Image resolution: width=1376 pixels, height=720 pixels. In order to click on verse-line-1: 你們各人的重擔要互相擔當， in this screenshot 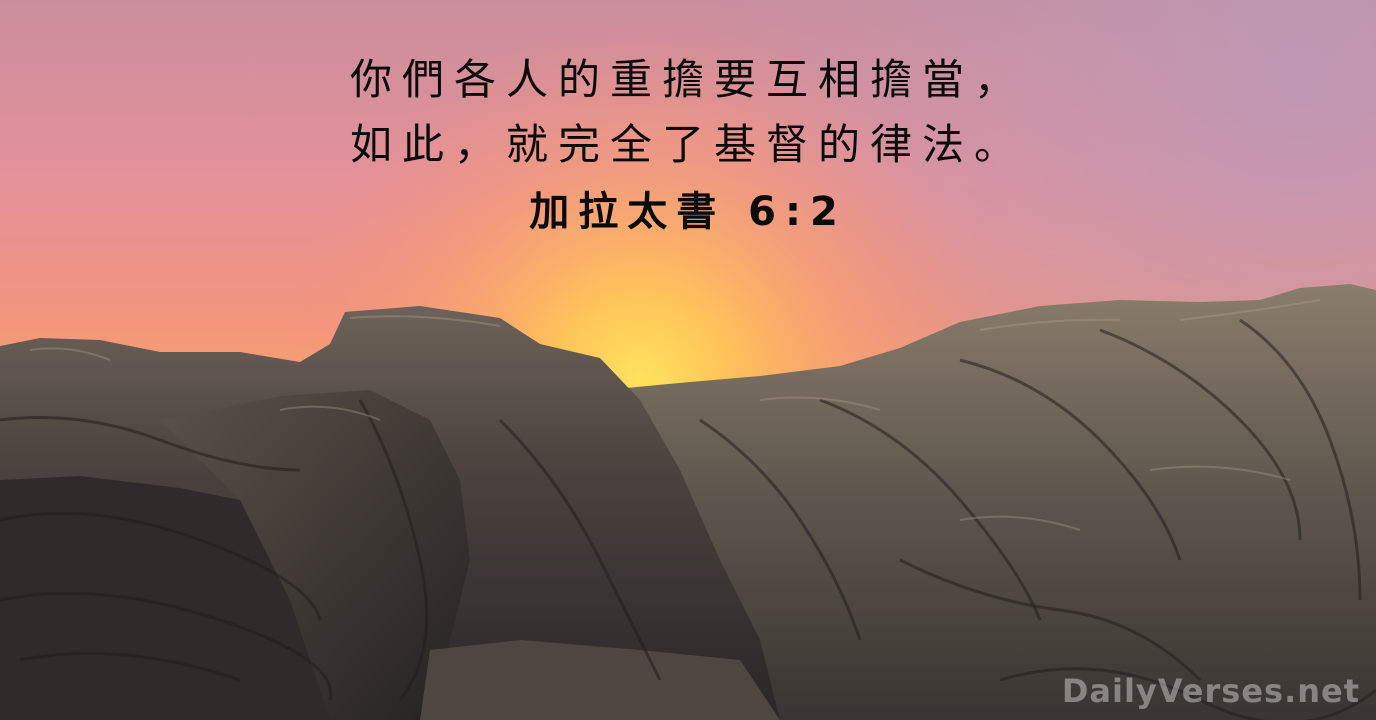, I will do `click(688, 80)`.